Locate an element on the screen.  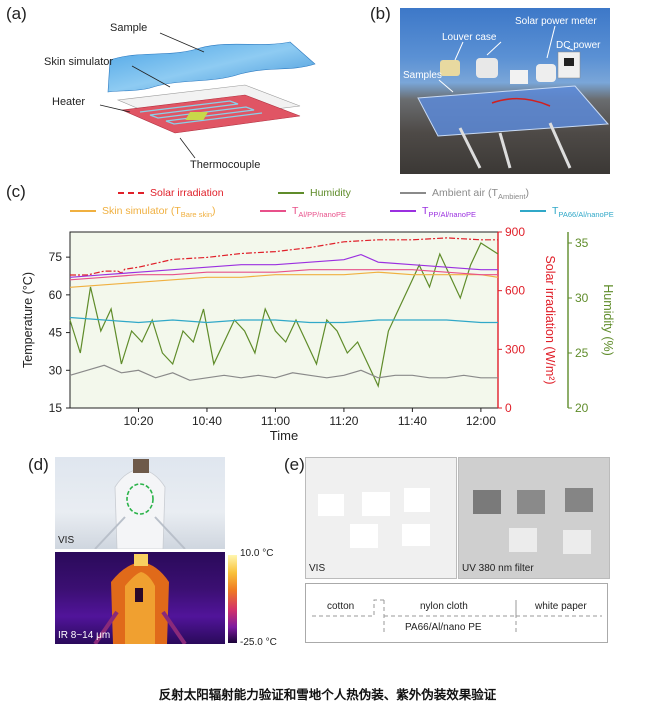
solar-axis-label: Solar irradiation (W/m²) is located at coordinates (550, 319).